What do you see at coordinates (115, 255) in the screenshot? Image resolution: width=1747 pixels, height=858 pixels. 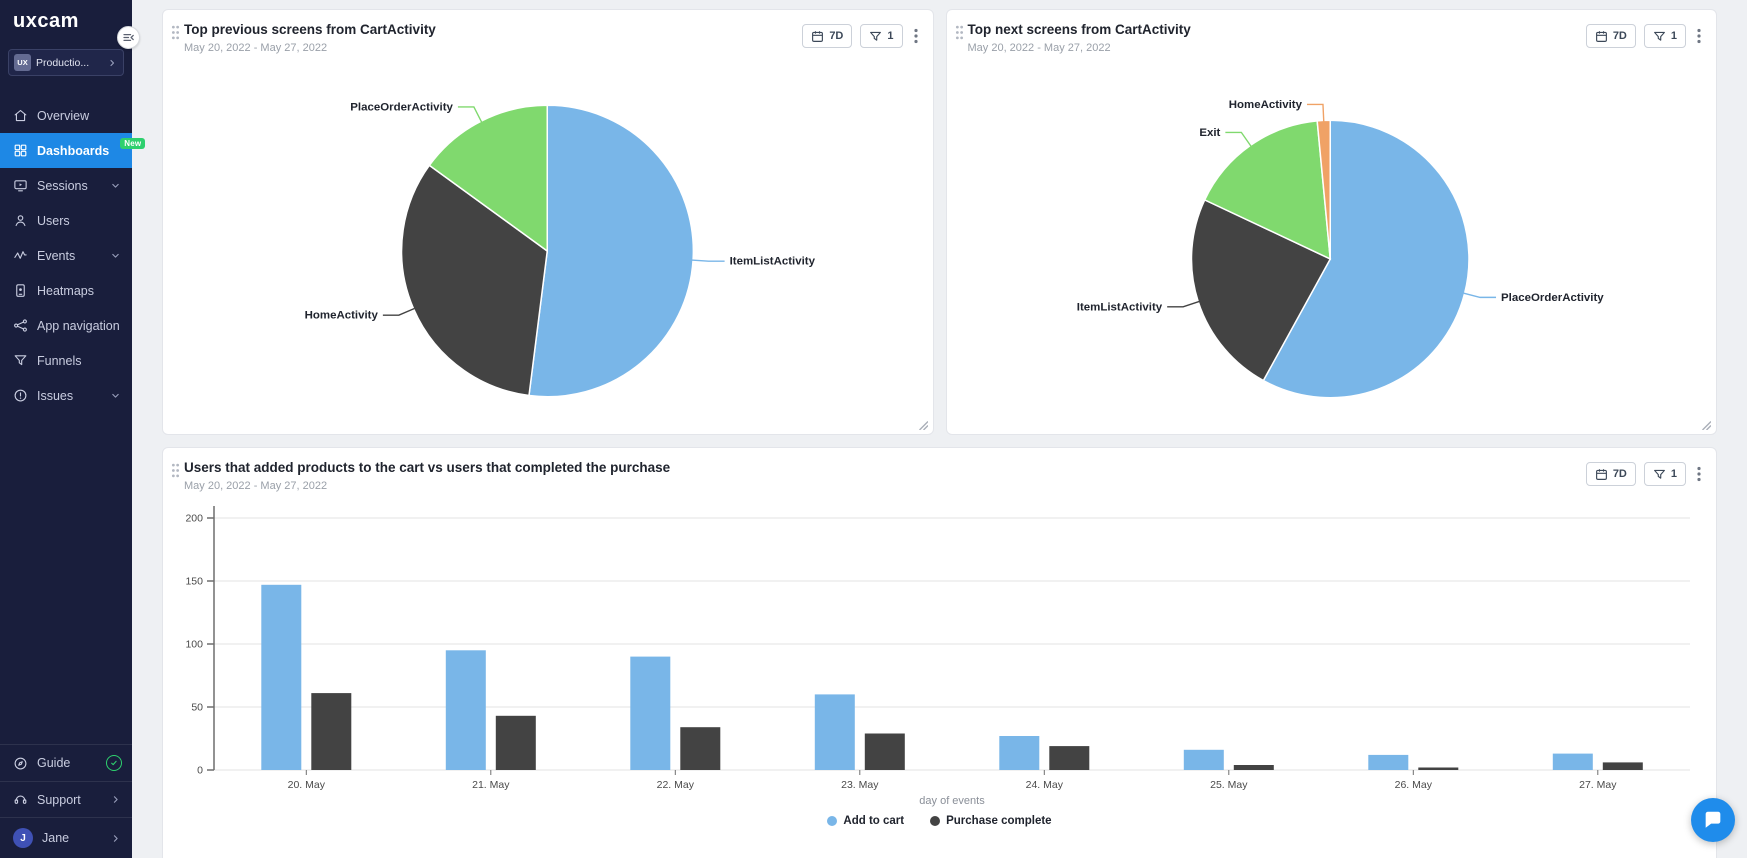 I see `chevron-down-icon` at bounding box center [115, 255].